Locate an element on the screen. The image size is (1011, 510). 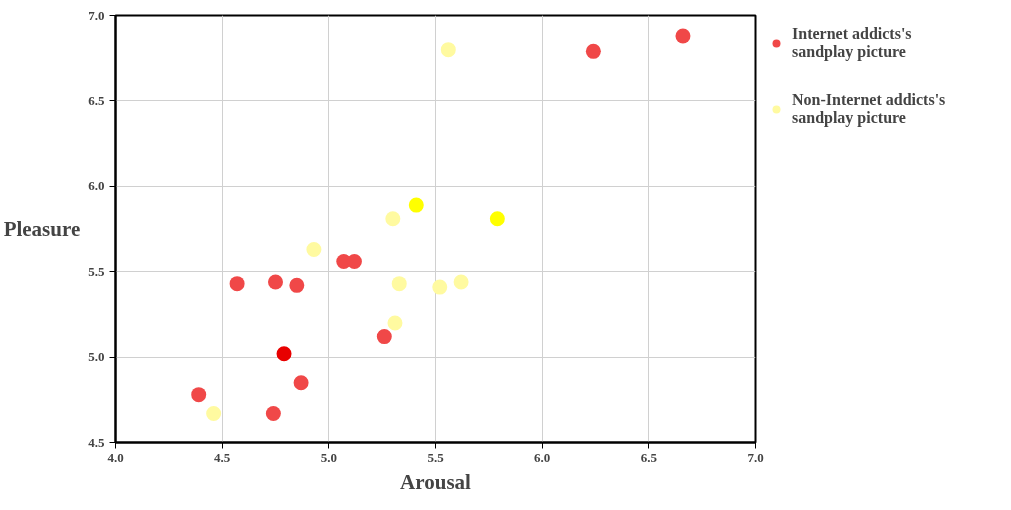
x-tick-label: 7.0 is located at coordinates (755, 457).